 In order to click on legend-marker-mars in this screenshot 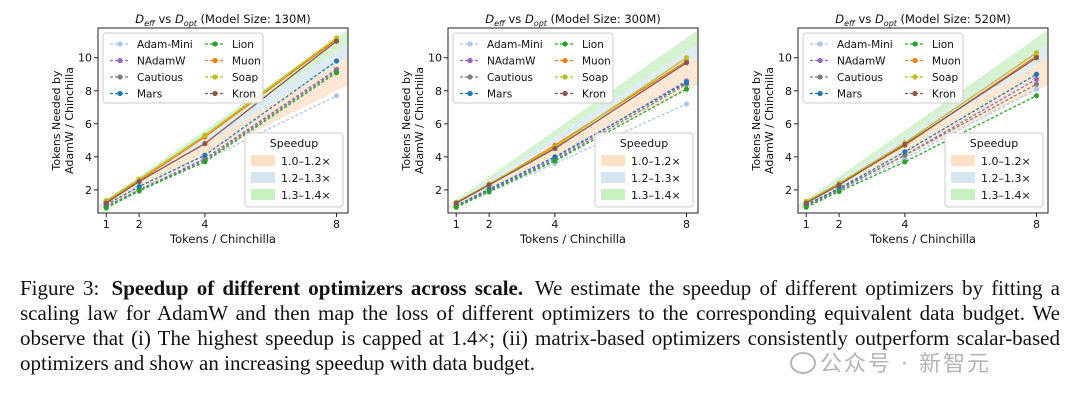, I will do `click(470, 93)`.